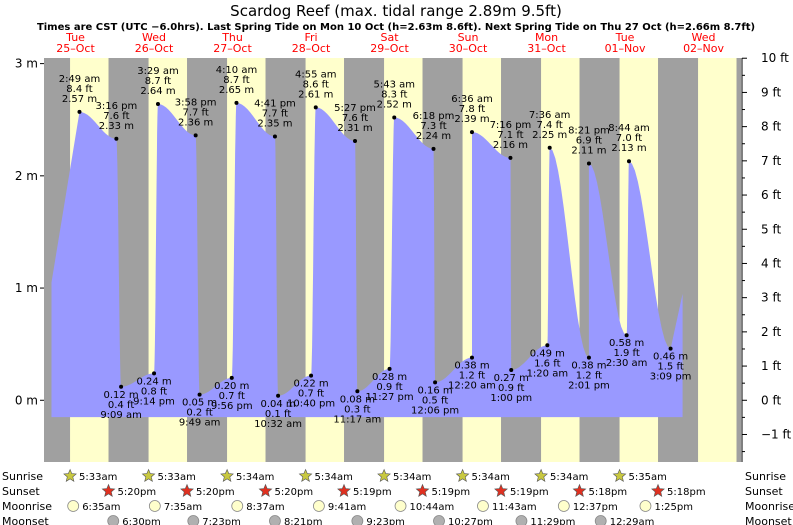 The image size is (793, 525). I want to click on event-time-label: 9:41am, so click(347, 507).